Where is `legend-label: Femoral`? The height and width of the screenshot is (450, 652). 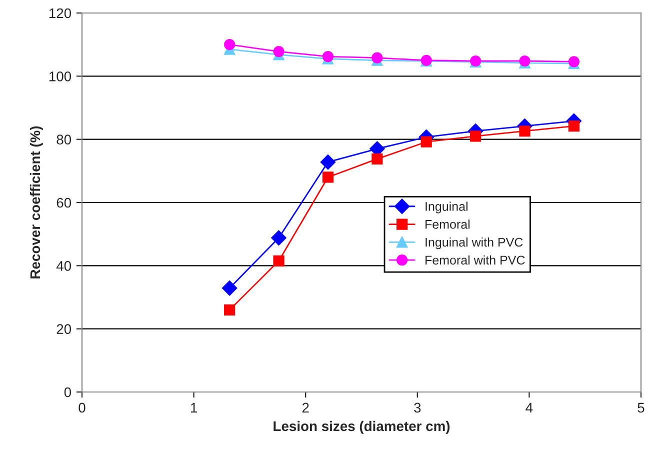 legend-label: Femoral is located at coordinates (448, 224).